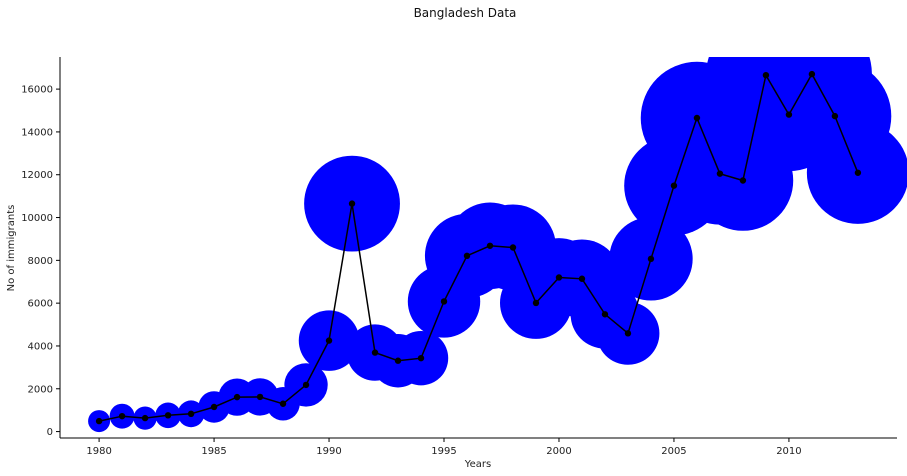 The width and height of the screenshot is (907, 476). I want to click on y-tick-layer: 0 2000 4000 6000 8000 10000 12000 14000 16000, so click(40, 261).